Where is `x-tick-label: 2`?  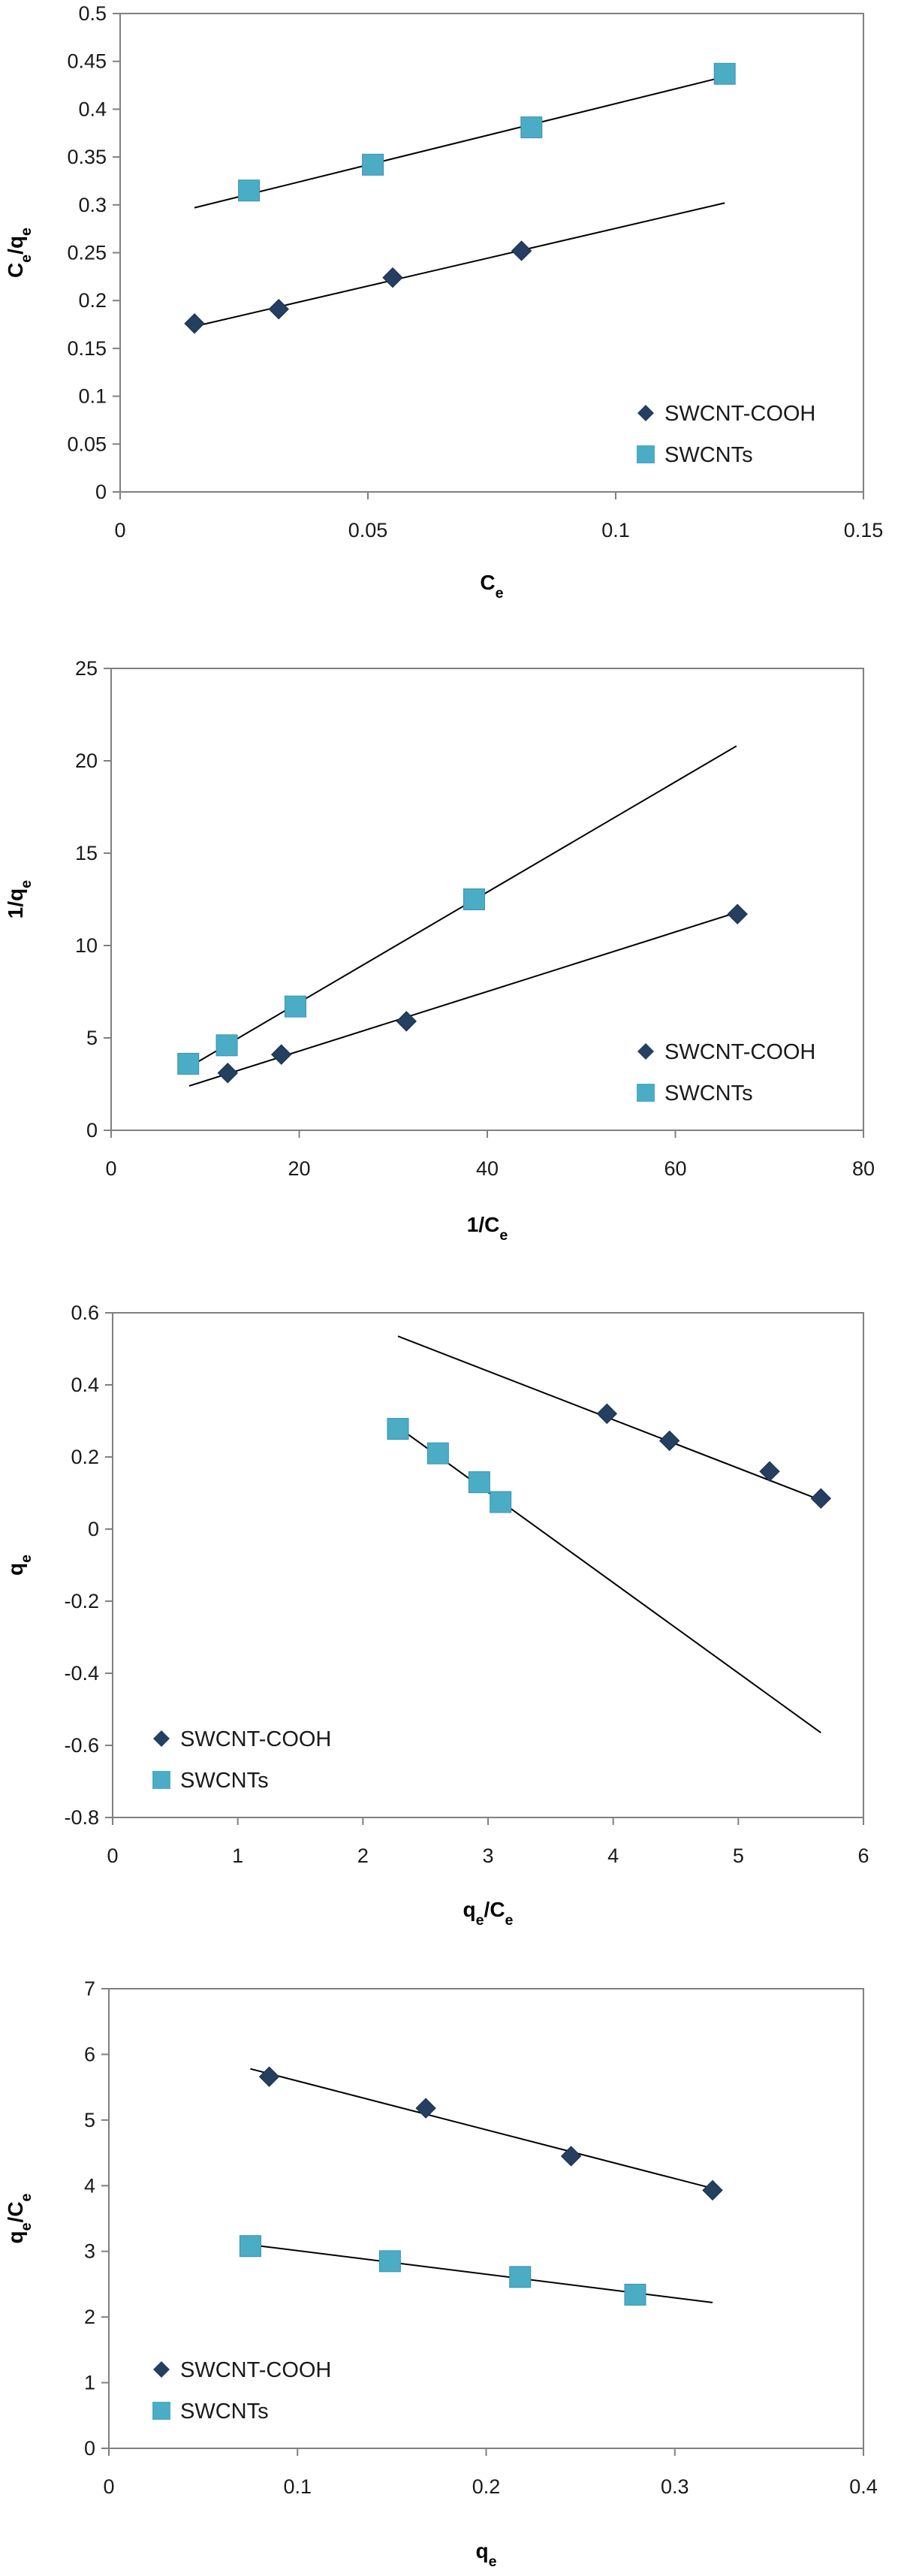
x-tick-label: 2 is located at coordinates (363, 1856).